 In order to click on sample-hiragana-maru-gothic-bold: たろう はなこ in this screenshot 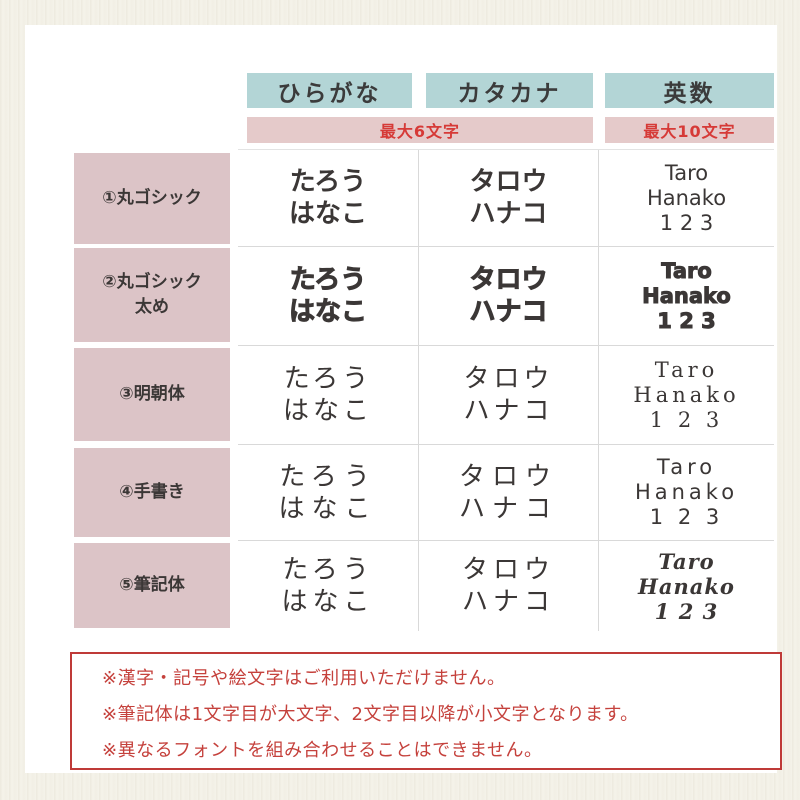, I will do `click(328, 296)`.